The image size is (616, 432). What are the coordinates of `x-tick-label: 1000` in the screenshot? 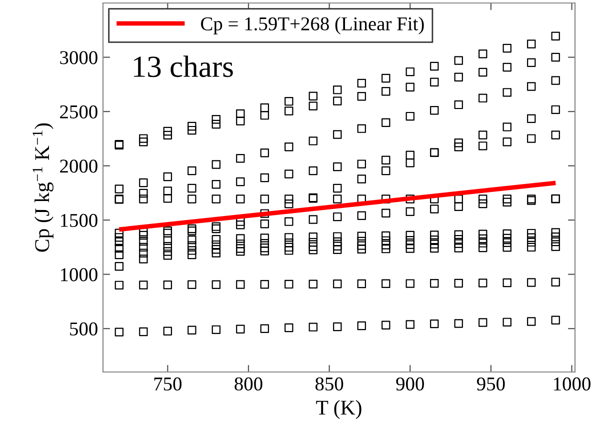 It's located at (572, 384).